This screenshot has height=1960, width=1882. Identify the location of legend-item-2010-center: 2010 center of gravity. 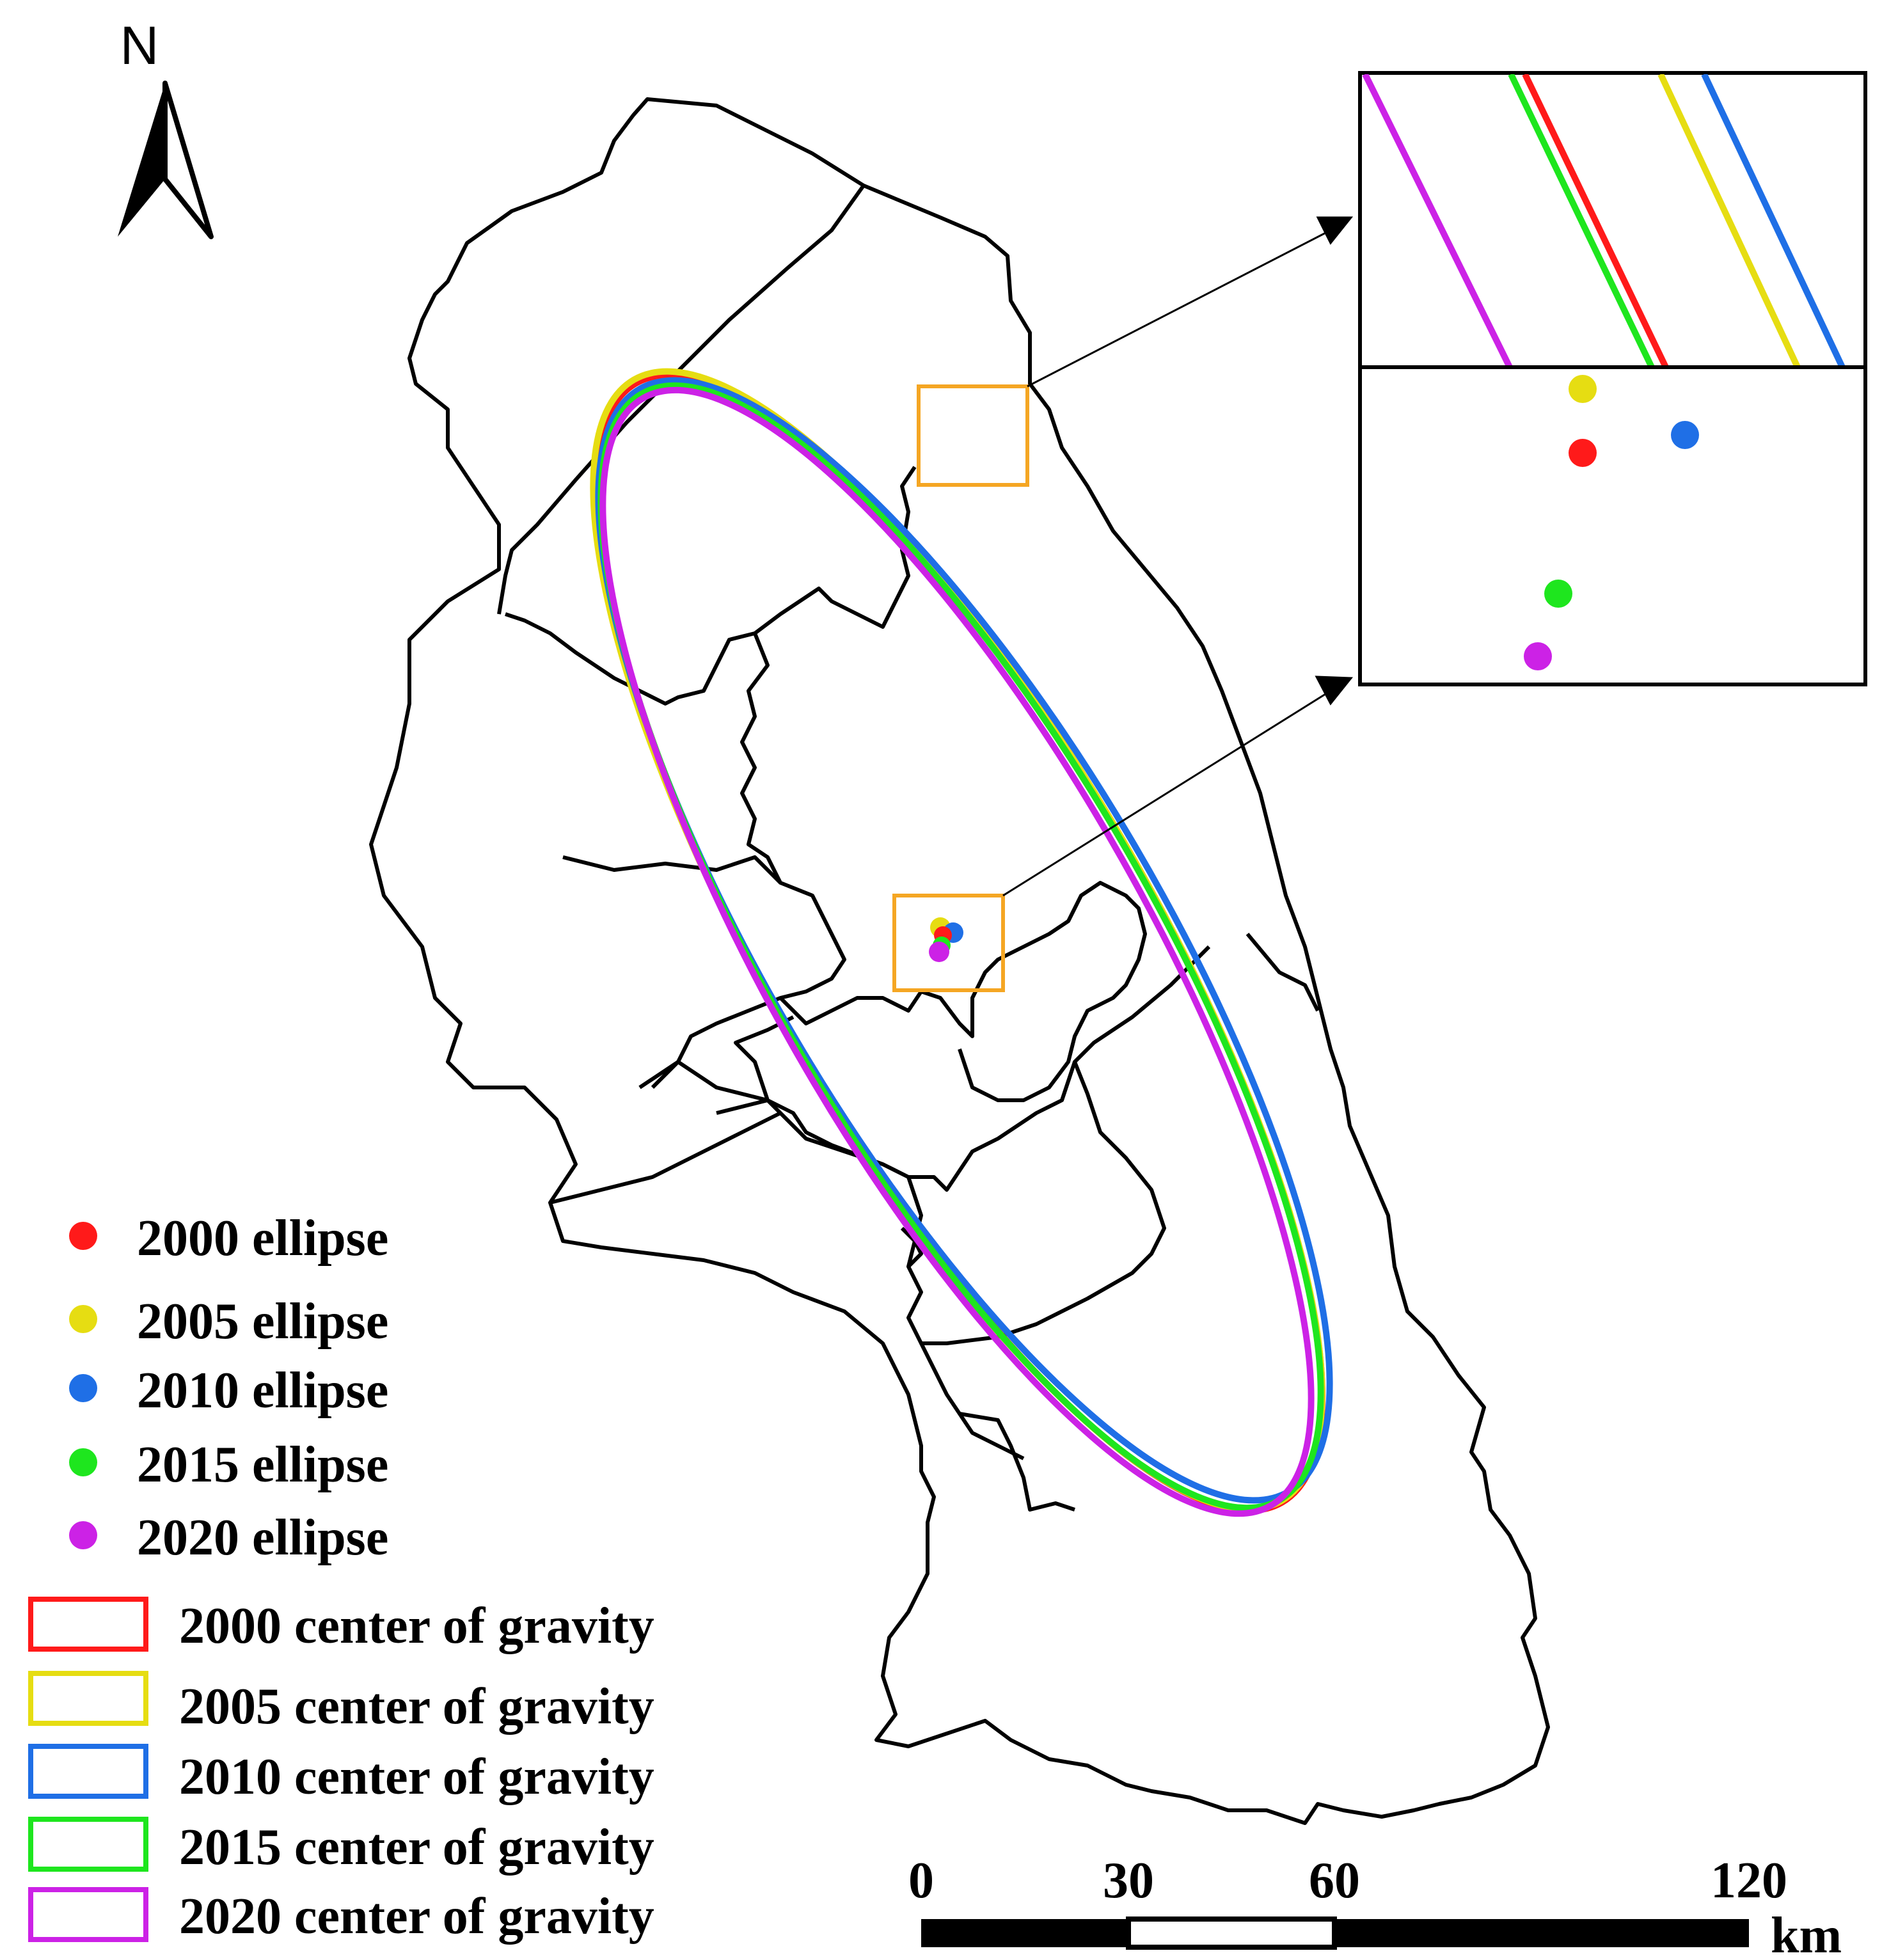
(341, 1774).